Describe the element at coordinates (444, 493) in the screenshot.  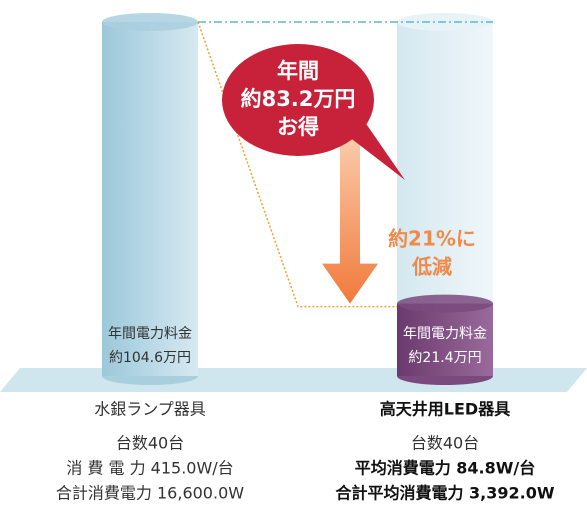
I see `spec-line: 合計平均消費電力 3,392.0W` at that location.